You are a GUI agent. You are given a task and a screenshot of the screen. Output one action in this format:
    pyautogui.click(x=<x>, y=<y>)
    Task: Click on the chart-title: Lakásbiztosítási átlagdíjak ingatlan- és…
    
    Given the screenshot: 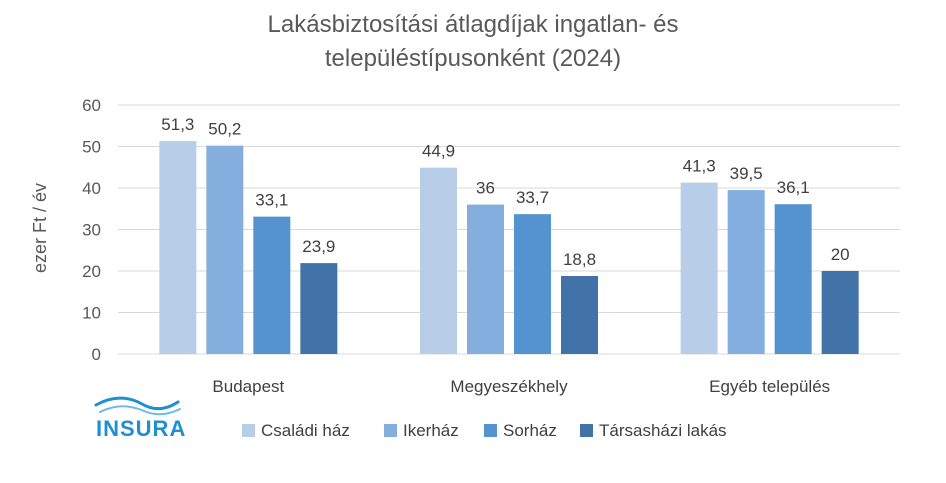 What is the action you would take?
    pyautogui.click(x=473, y=41)
    